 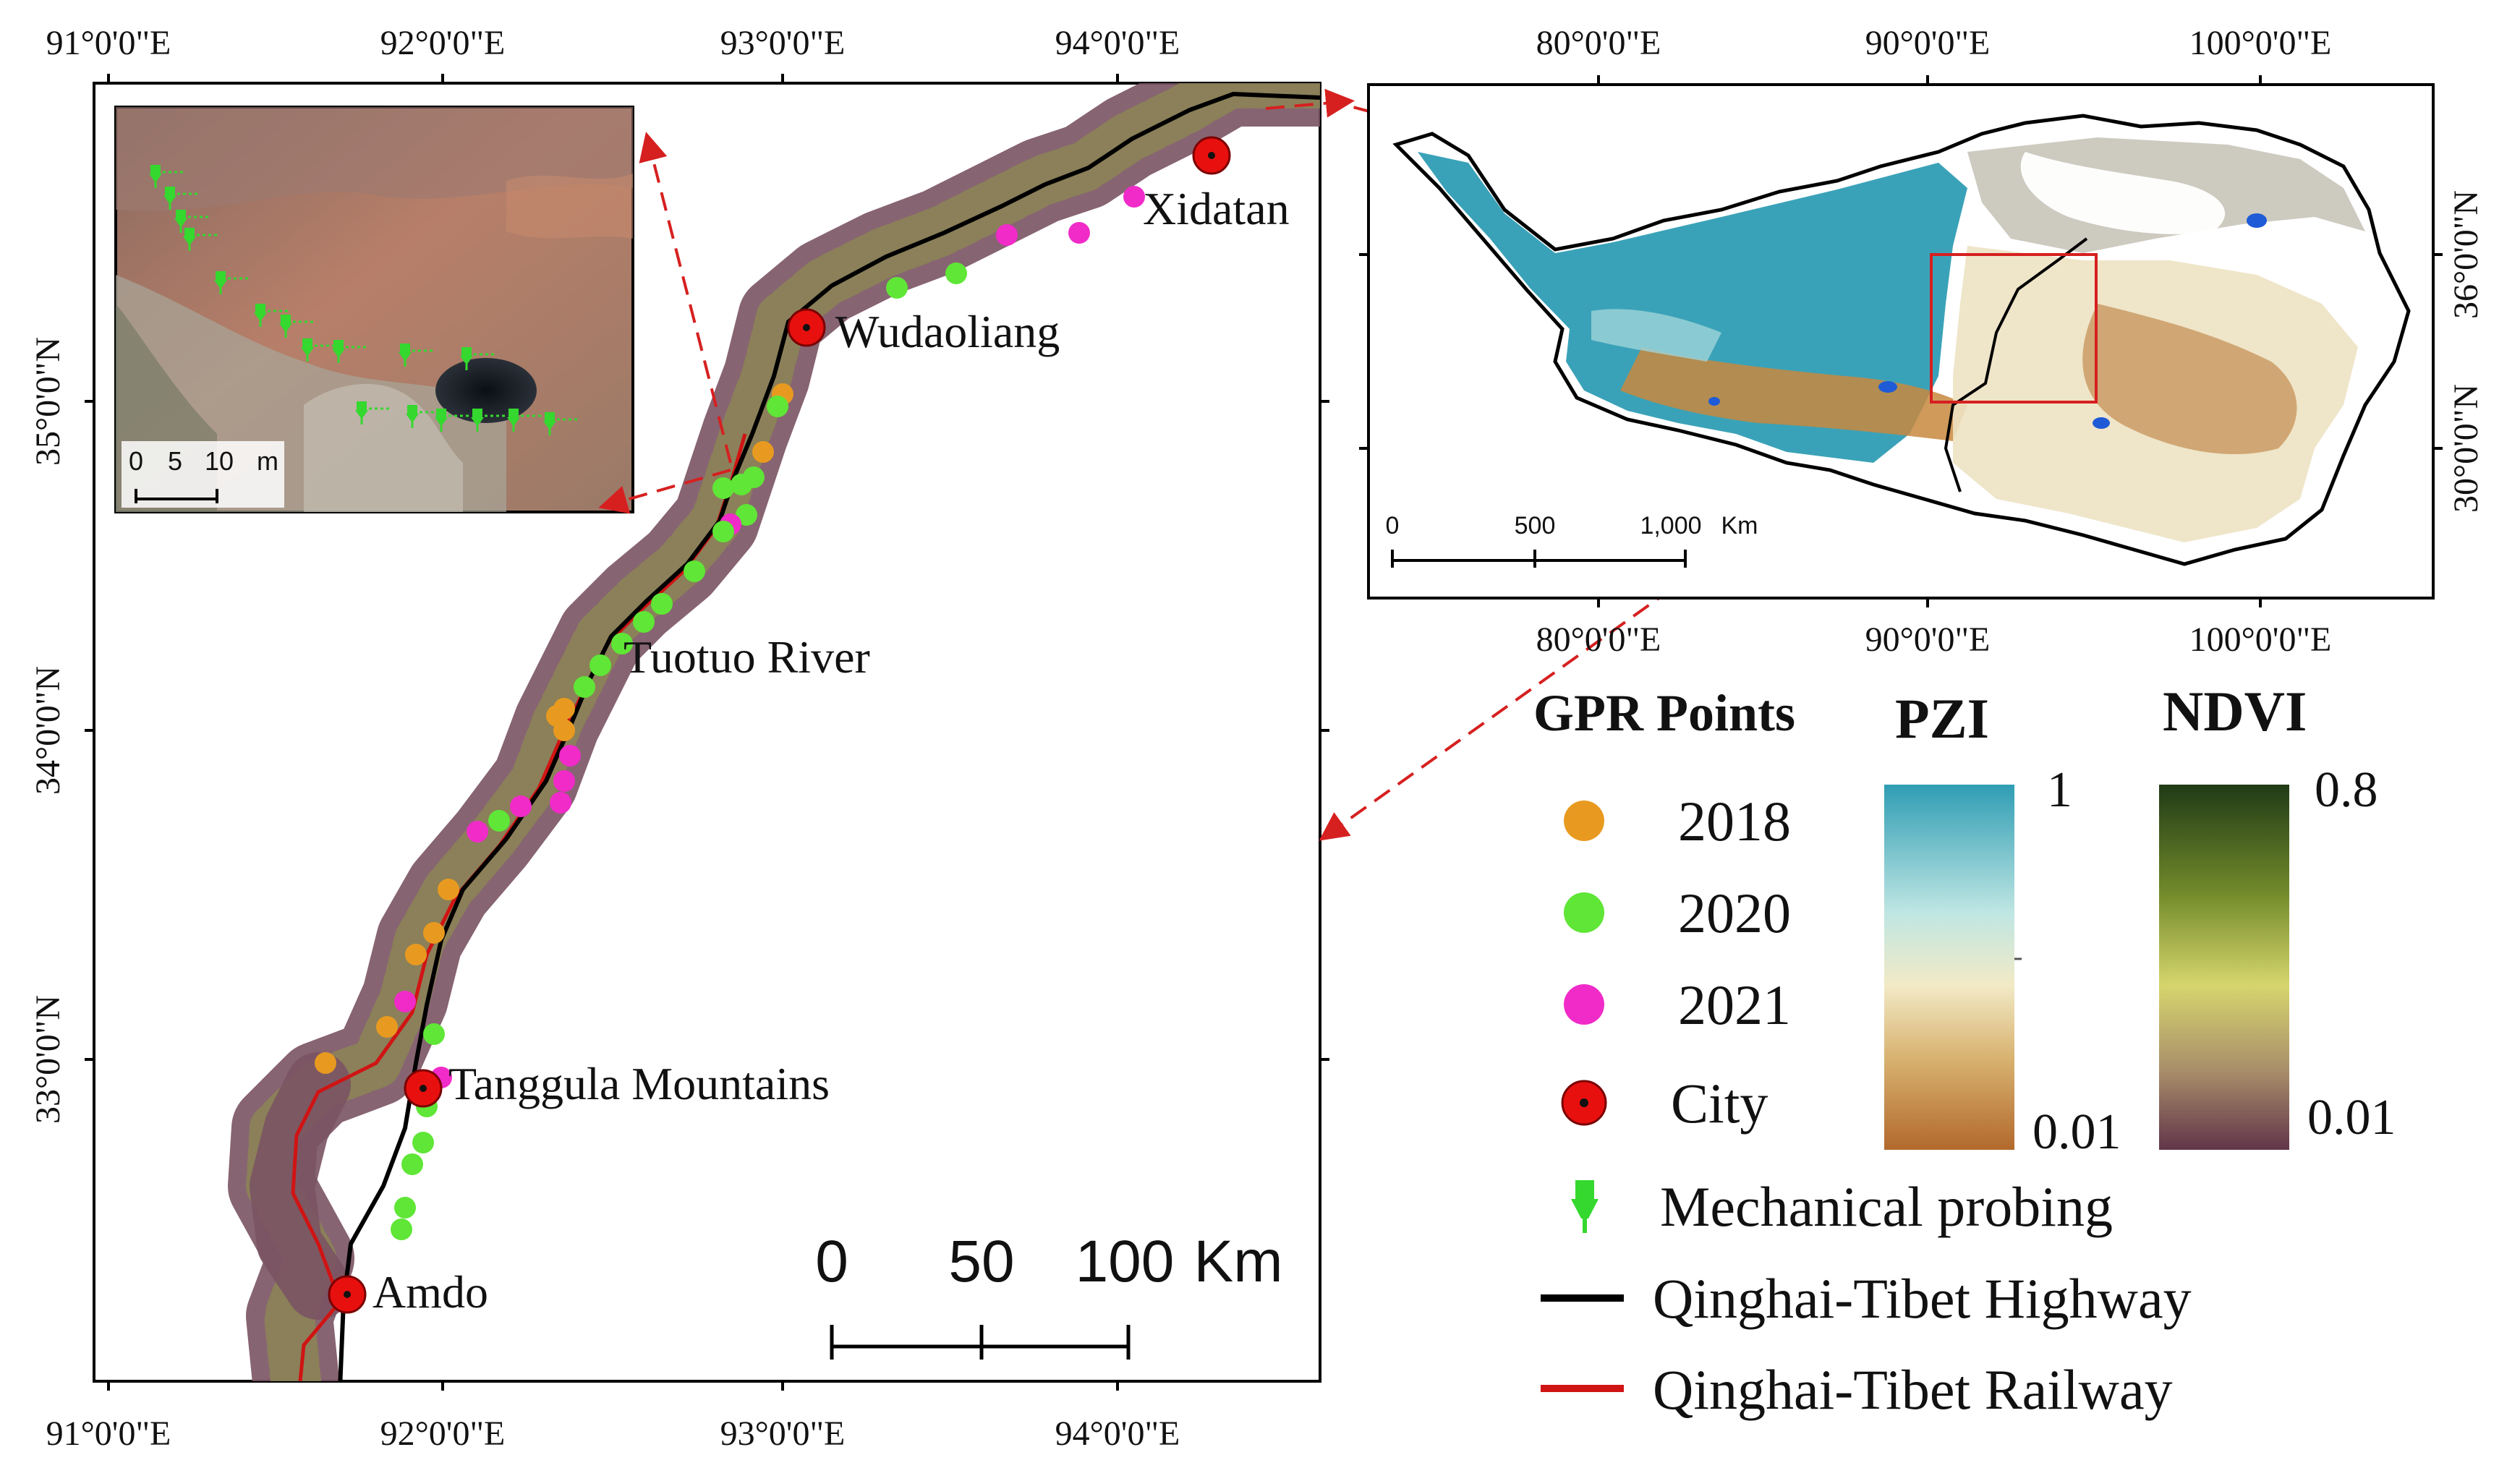 What do you see at coordinates (1734, 913) in the screenshot?
I see `legend-label-2020: 2020` at bounding box center [1734, 913].